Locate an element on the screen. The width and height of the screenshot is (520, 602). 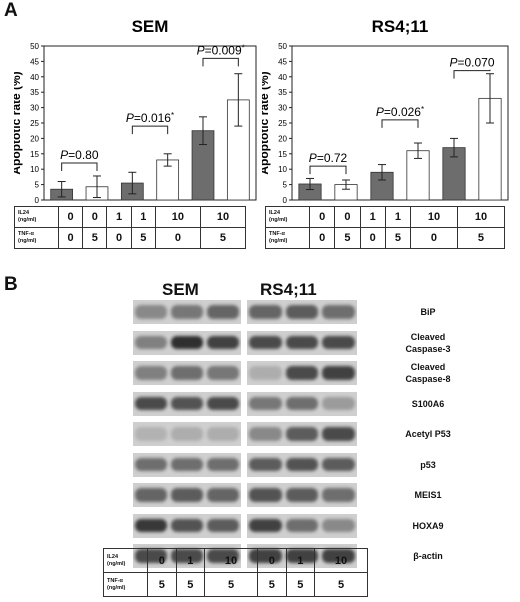
rs411-y-tick-label: 45 is located at coordinates (282, 61).